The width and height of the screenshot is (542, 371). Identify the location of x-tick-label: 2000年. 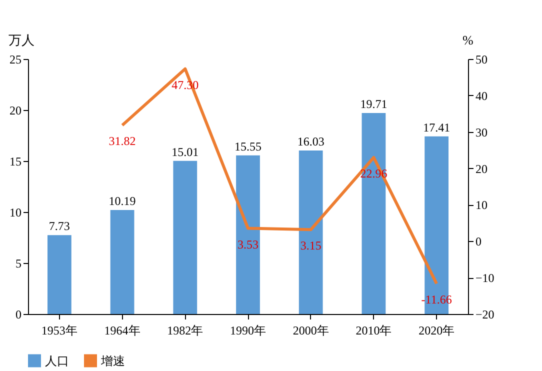
(310, 331).